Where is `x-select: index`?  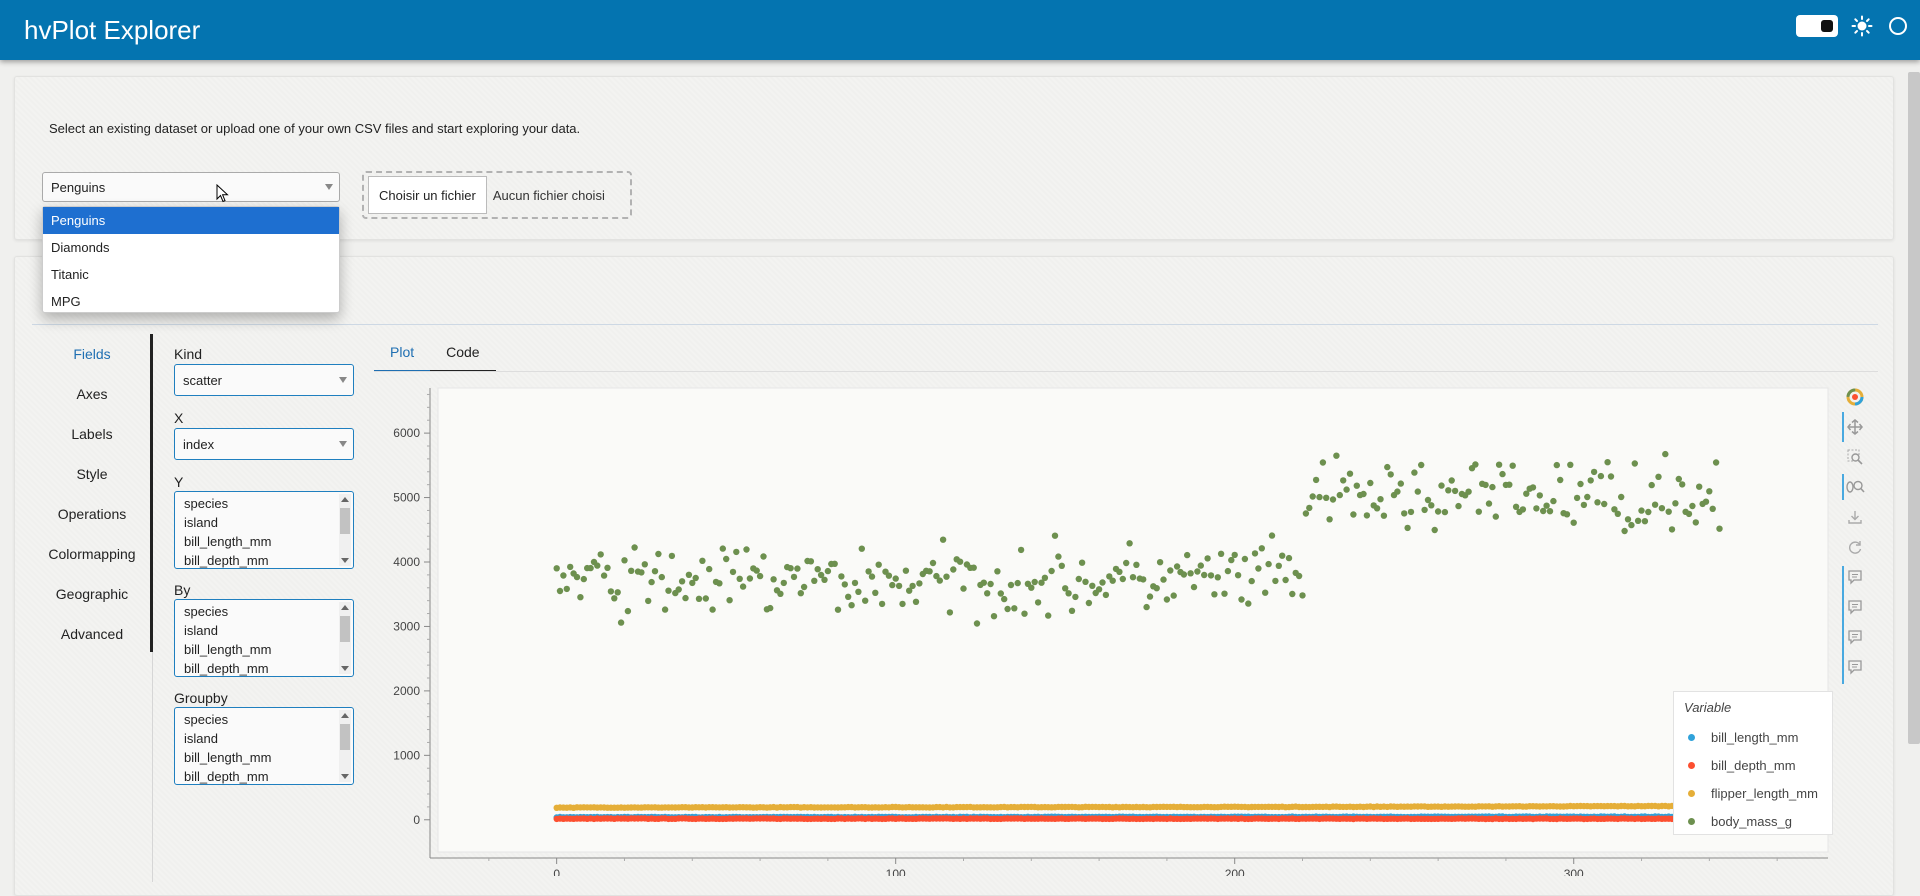 x-select: index is located at coordinates (264, 444).